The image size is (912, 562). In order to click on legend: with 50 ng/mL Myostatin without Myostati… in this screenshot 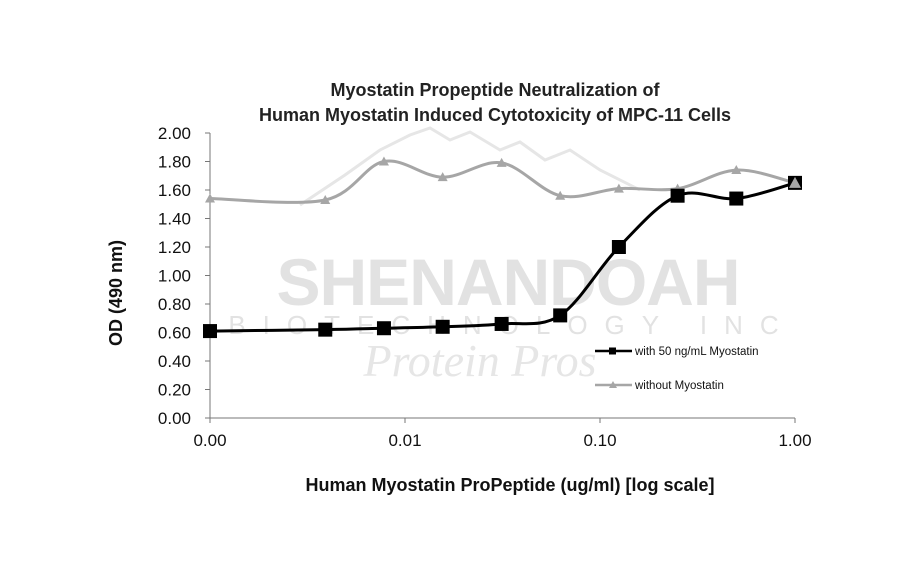, I will do `click(677, 369)`.